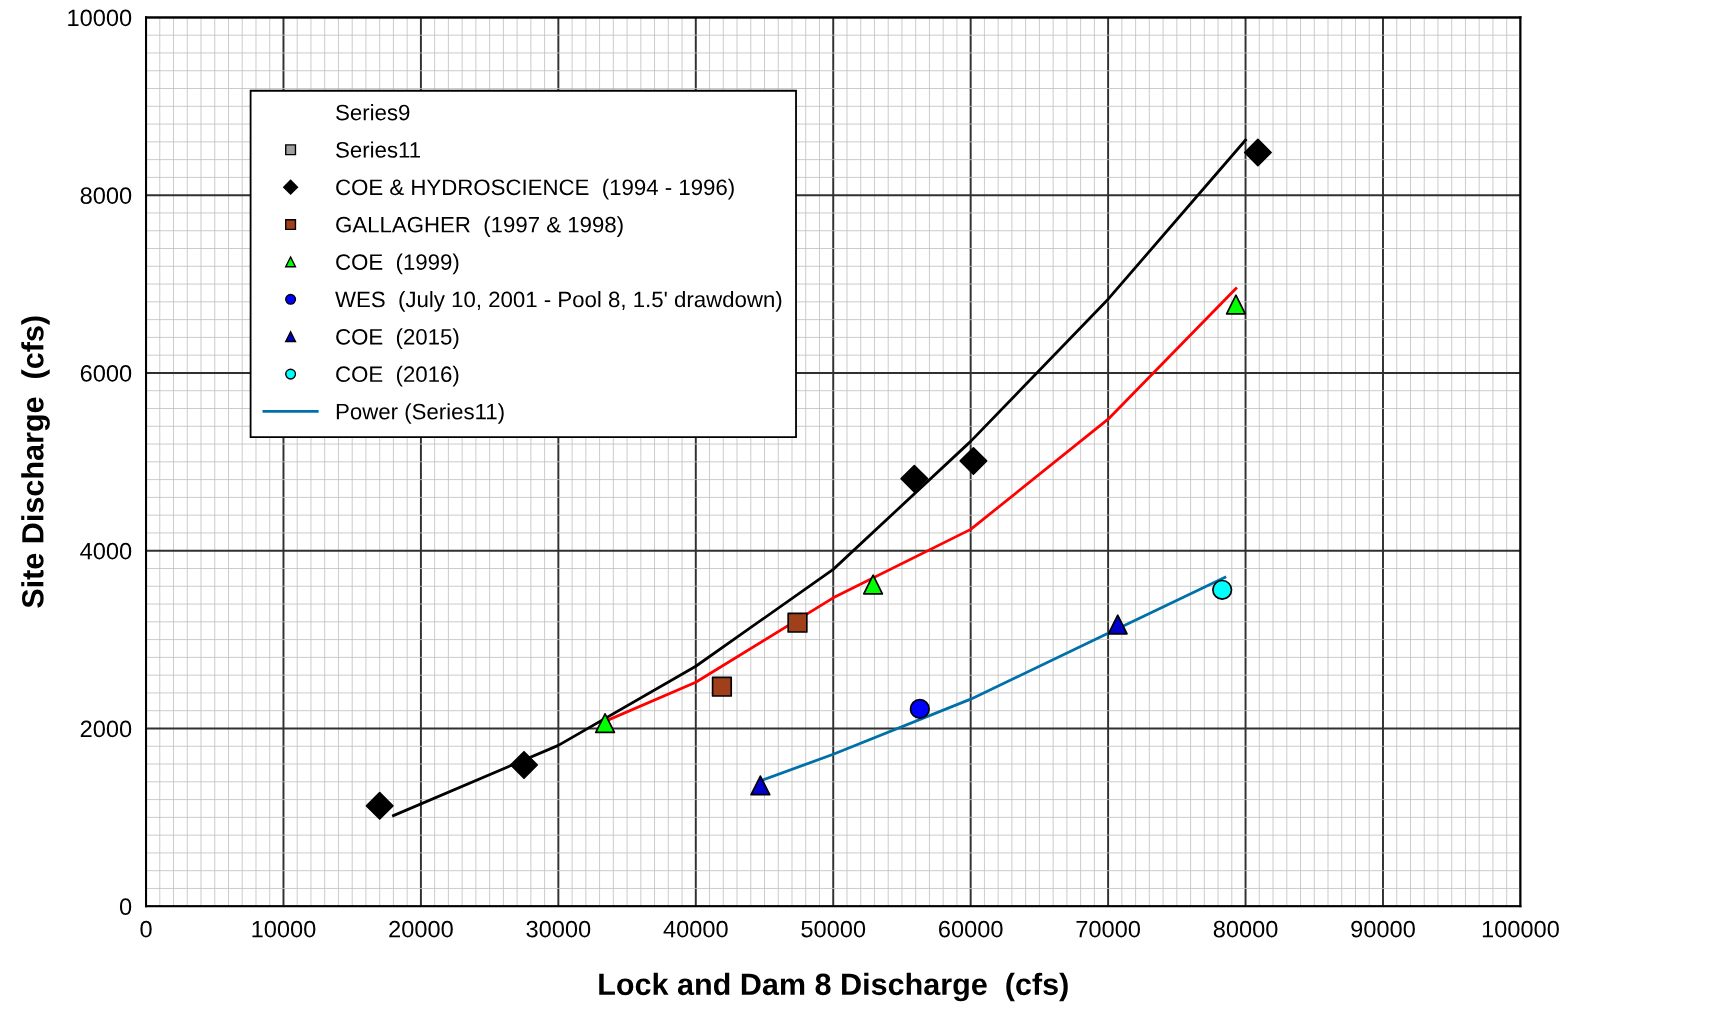  Describe the element at coordinates (1245, 929) in the screenshot. I see `x-tick-label: 80000` at that location.